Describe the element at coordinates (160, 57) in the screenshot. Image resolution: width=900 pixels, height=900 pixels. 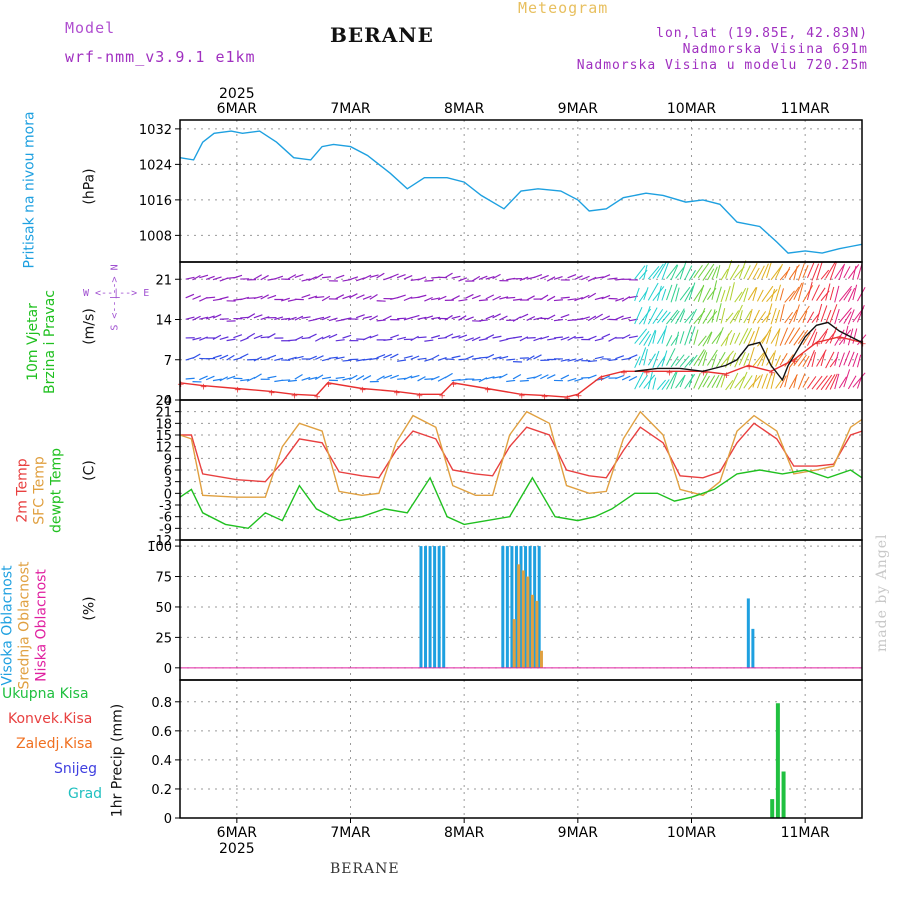
I see `model-name: wrf-nmm_v3.9.1 e1km` at that location.